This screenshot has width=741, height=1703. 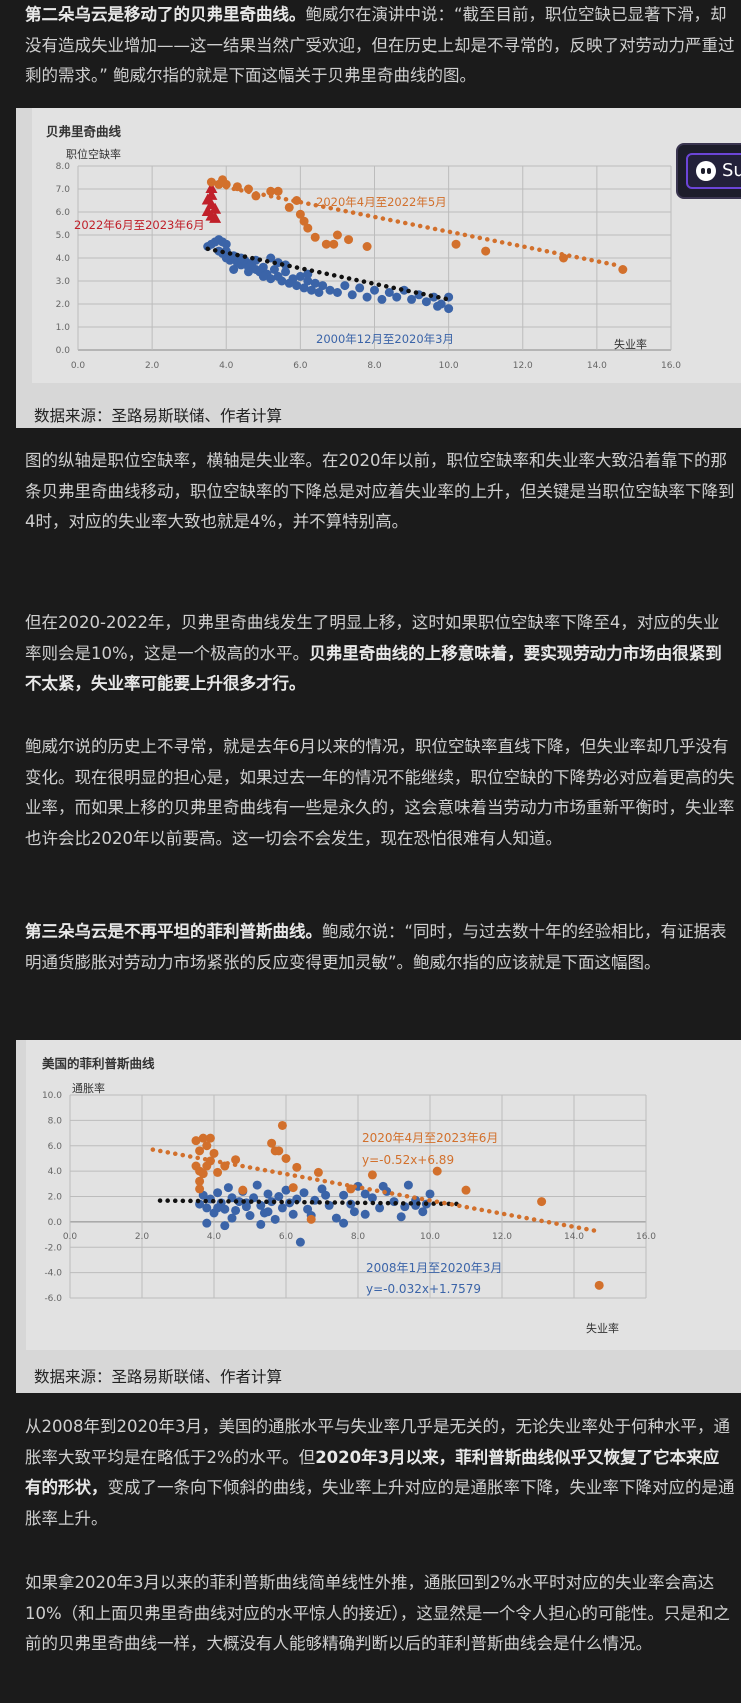 What do you see at coordinates (63, 328) in the screenshot?
I see `beveridge-y-tick-label: 1.0` at bounding box center [63, 328].